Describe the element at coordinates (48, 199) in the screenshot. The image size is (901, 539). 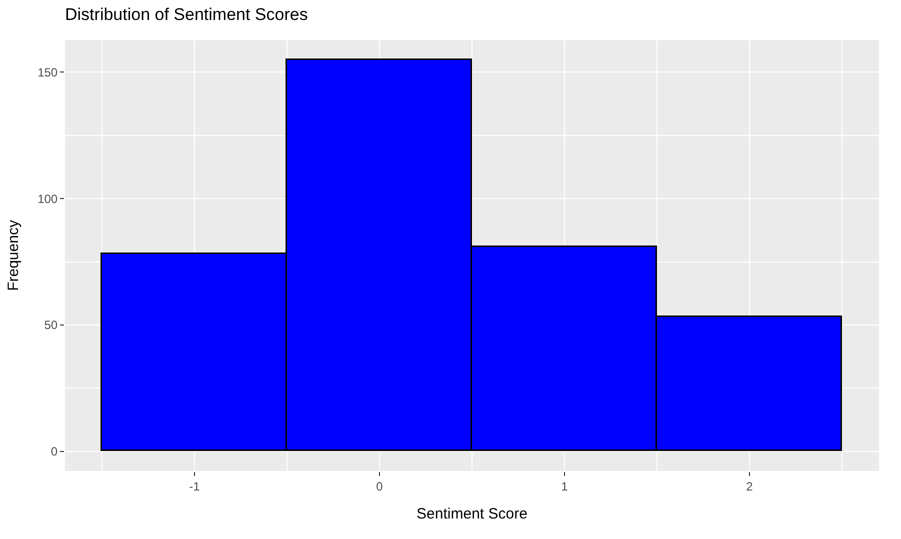
I see `y-tick-label: 100` at that location.